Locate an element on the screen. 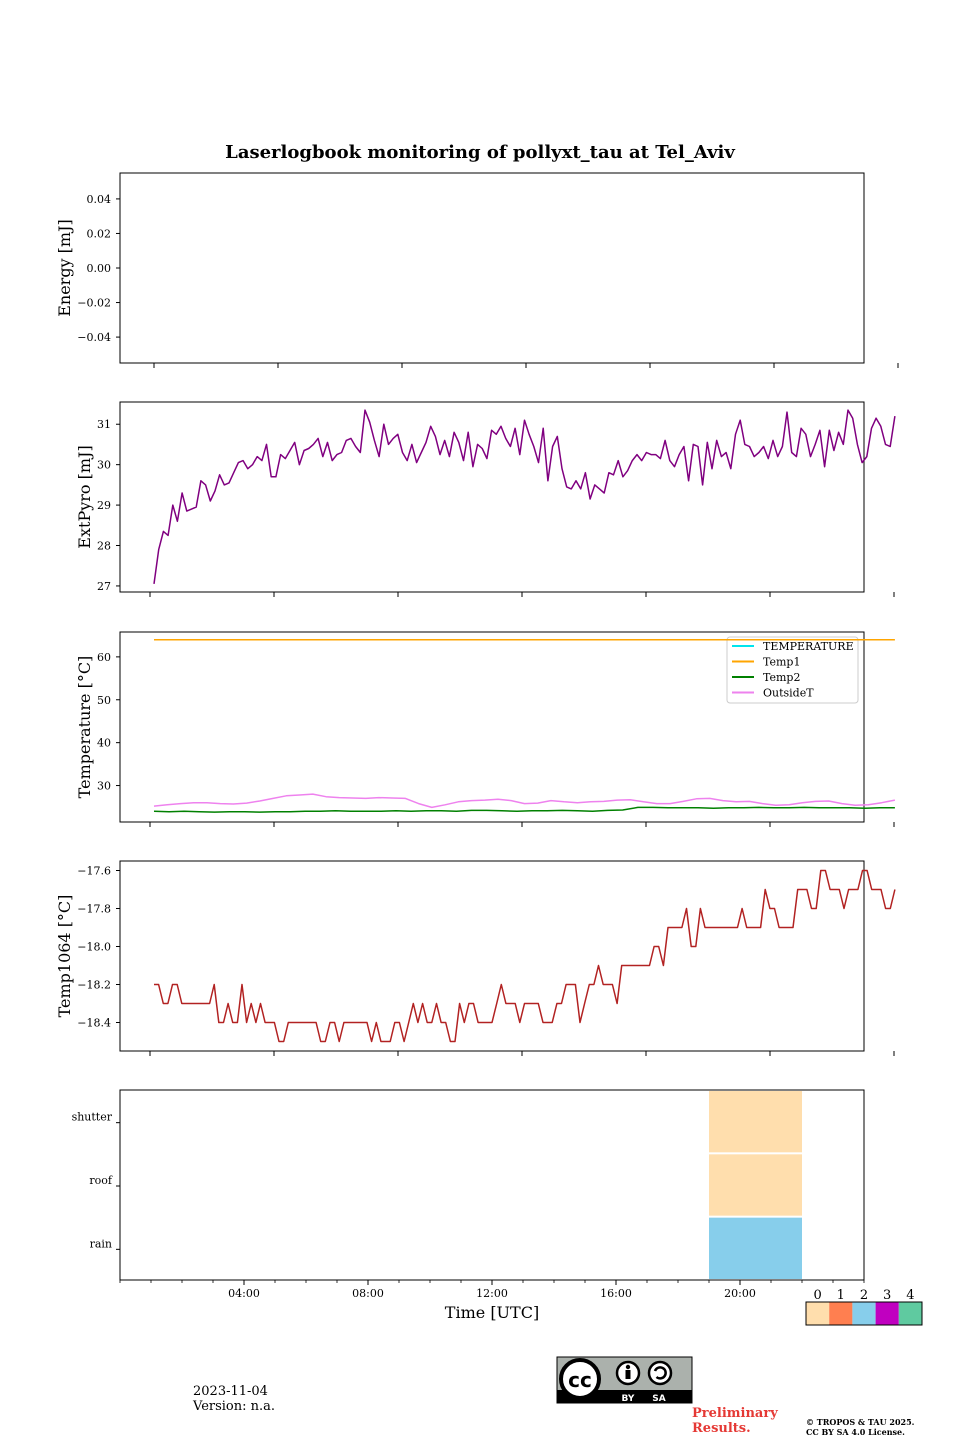 This screenshot has height=1440, width=960. date-label: 2023-11-04 is located at coordinates (230, 1391).